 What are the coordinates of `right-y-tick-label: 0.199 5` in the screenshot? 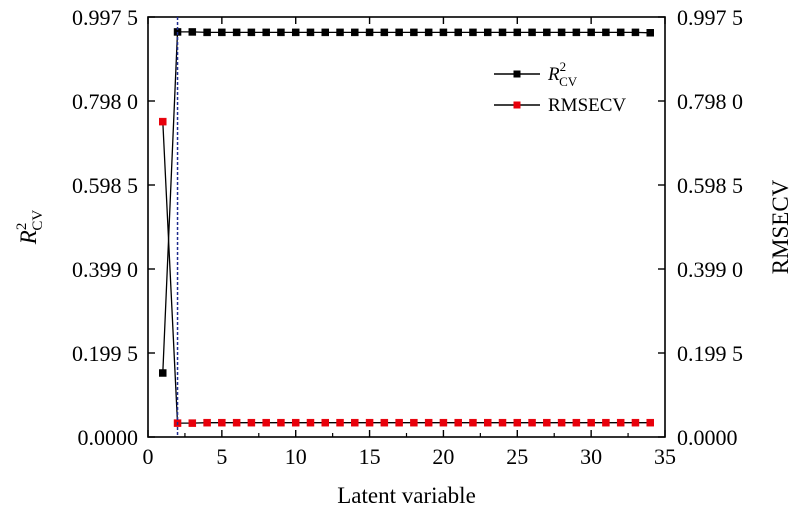 It's located at (710, 353).